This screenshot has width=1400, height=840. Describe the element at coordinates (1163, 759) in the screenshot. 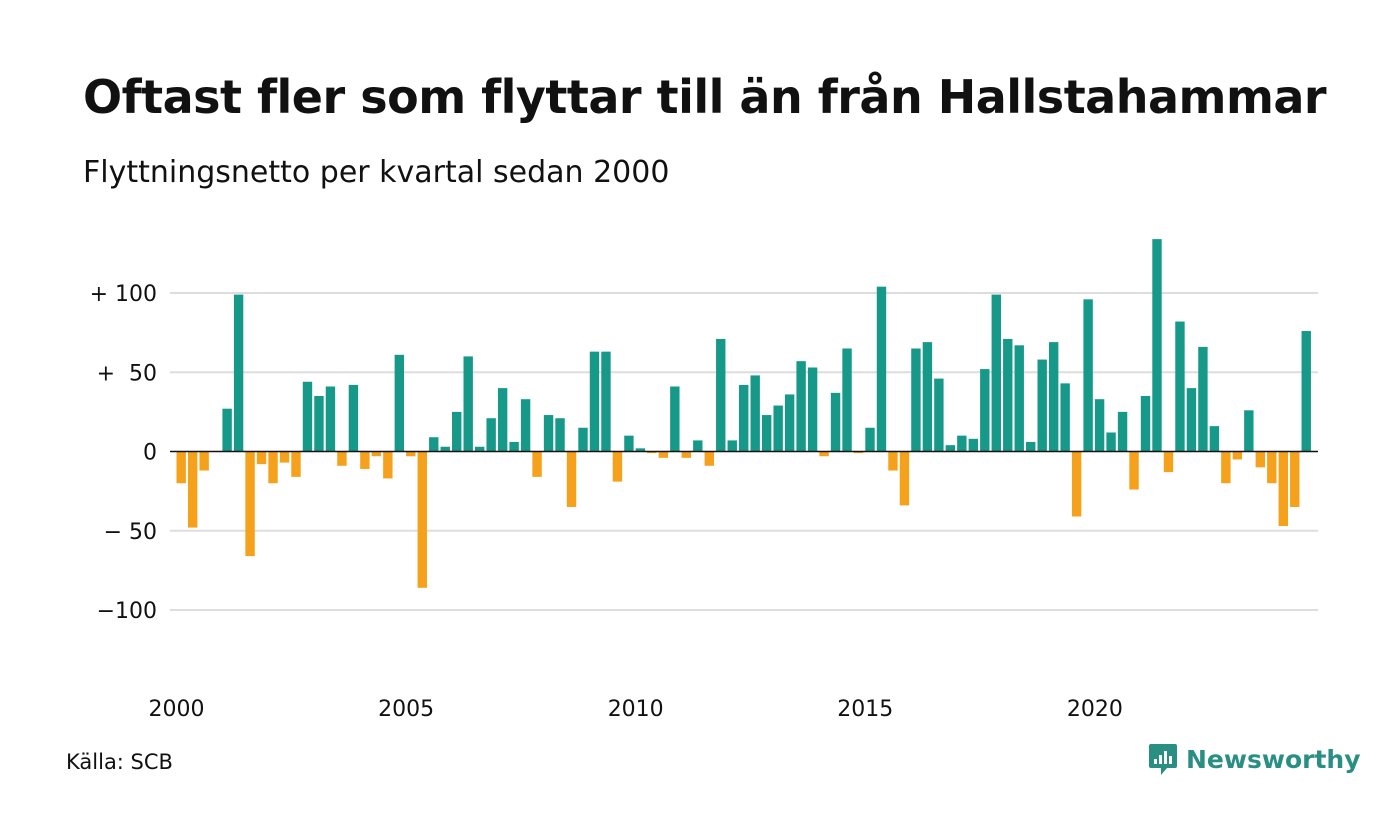

I see `newsworthy-chat-chart-icon` at that location.